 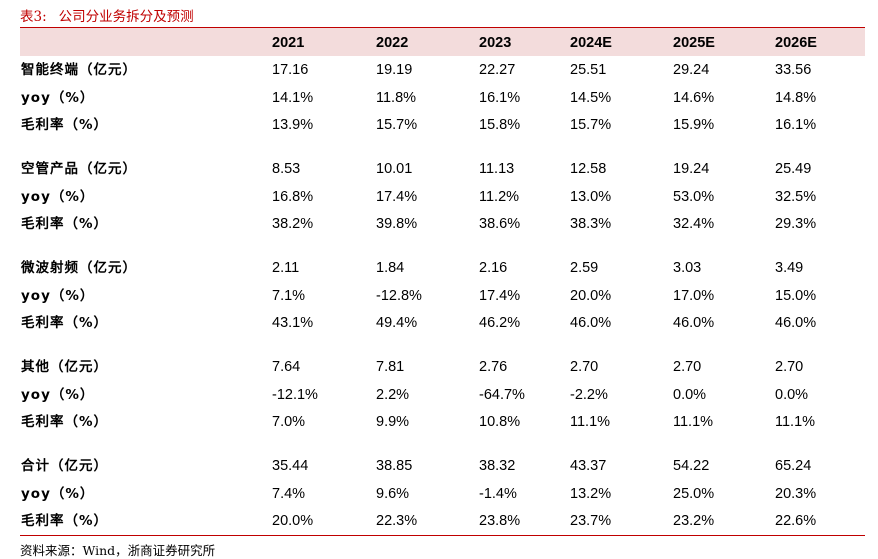 What do you see at coordinates (393, 422) in the screenshot?
I see `table-cell: 9.9%` at bounding box center [393, 422].